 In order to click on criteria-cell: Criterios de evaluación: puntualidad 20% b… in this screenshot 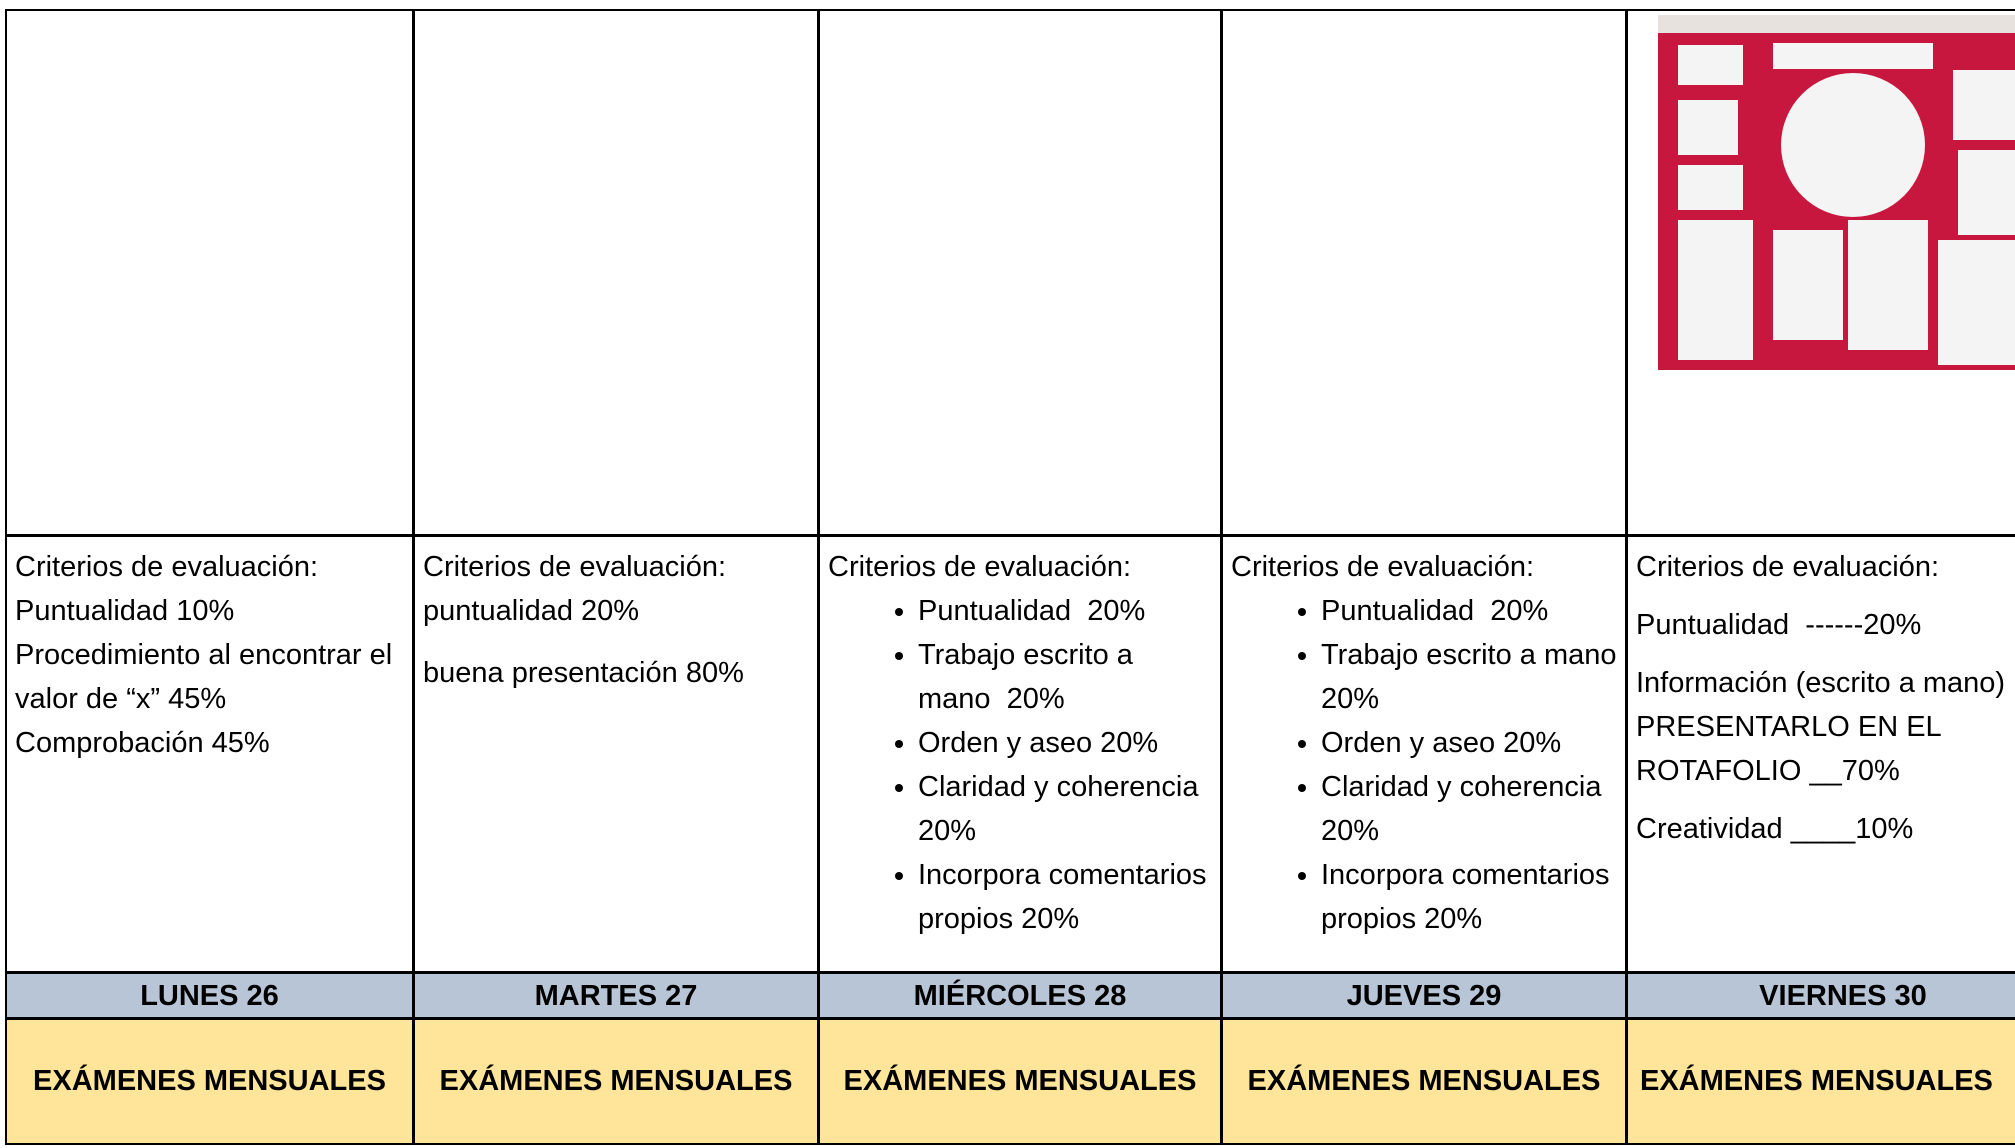, I will do `click(616, 754)`.